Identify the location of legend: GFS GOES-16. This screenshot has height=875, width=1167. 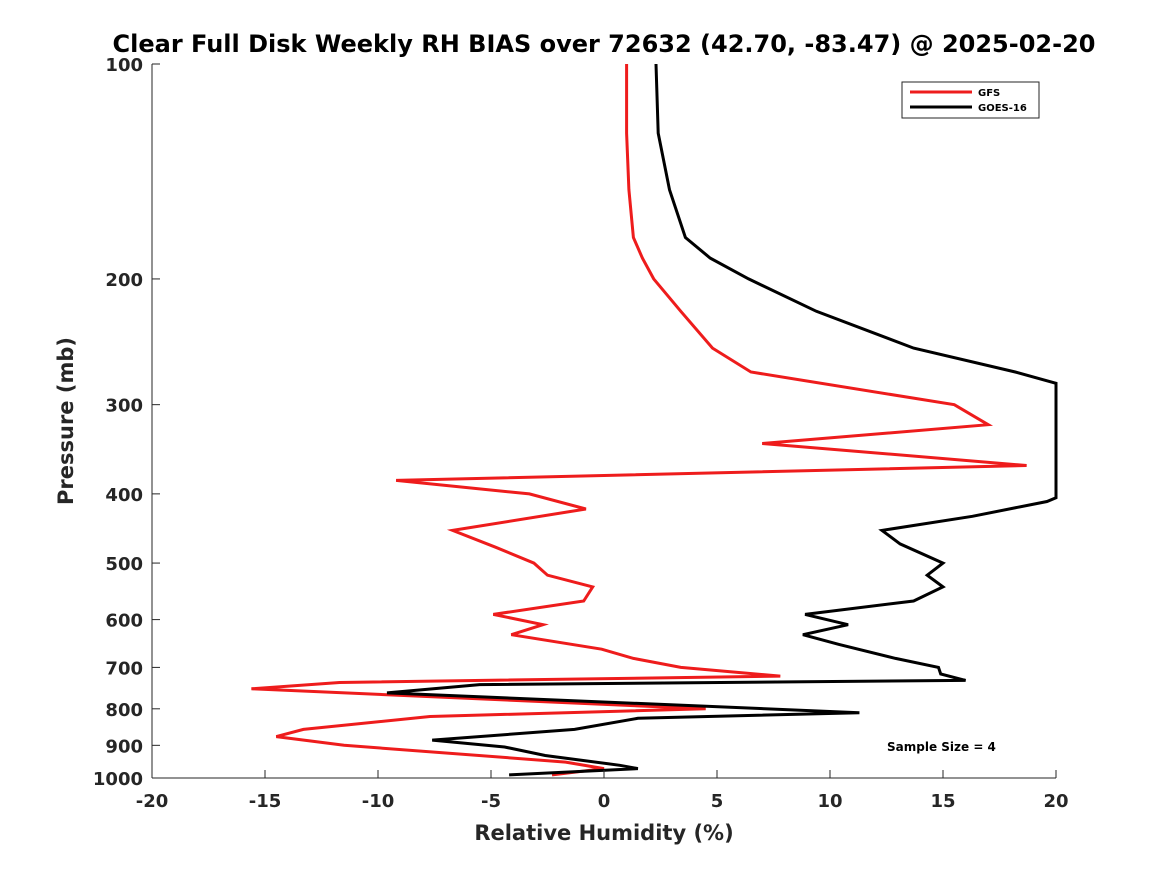
(970, 100).